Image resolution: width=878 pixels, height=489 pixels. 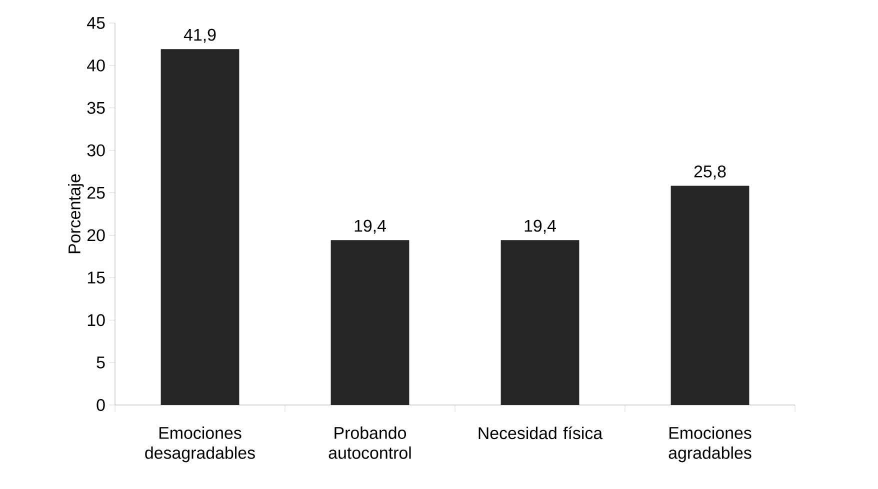 I want to click on data-label: 41,9, so click(x=200, y=35).